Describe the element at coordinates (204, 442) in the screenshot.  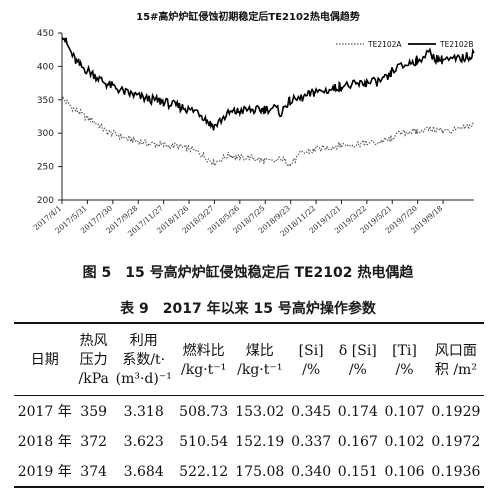
I see `table-cell: 510.54` at that location.